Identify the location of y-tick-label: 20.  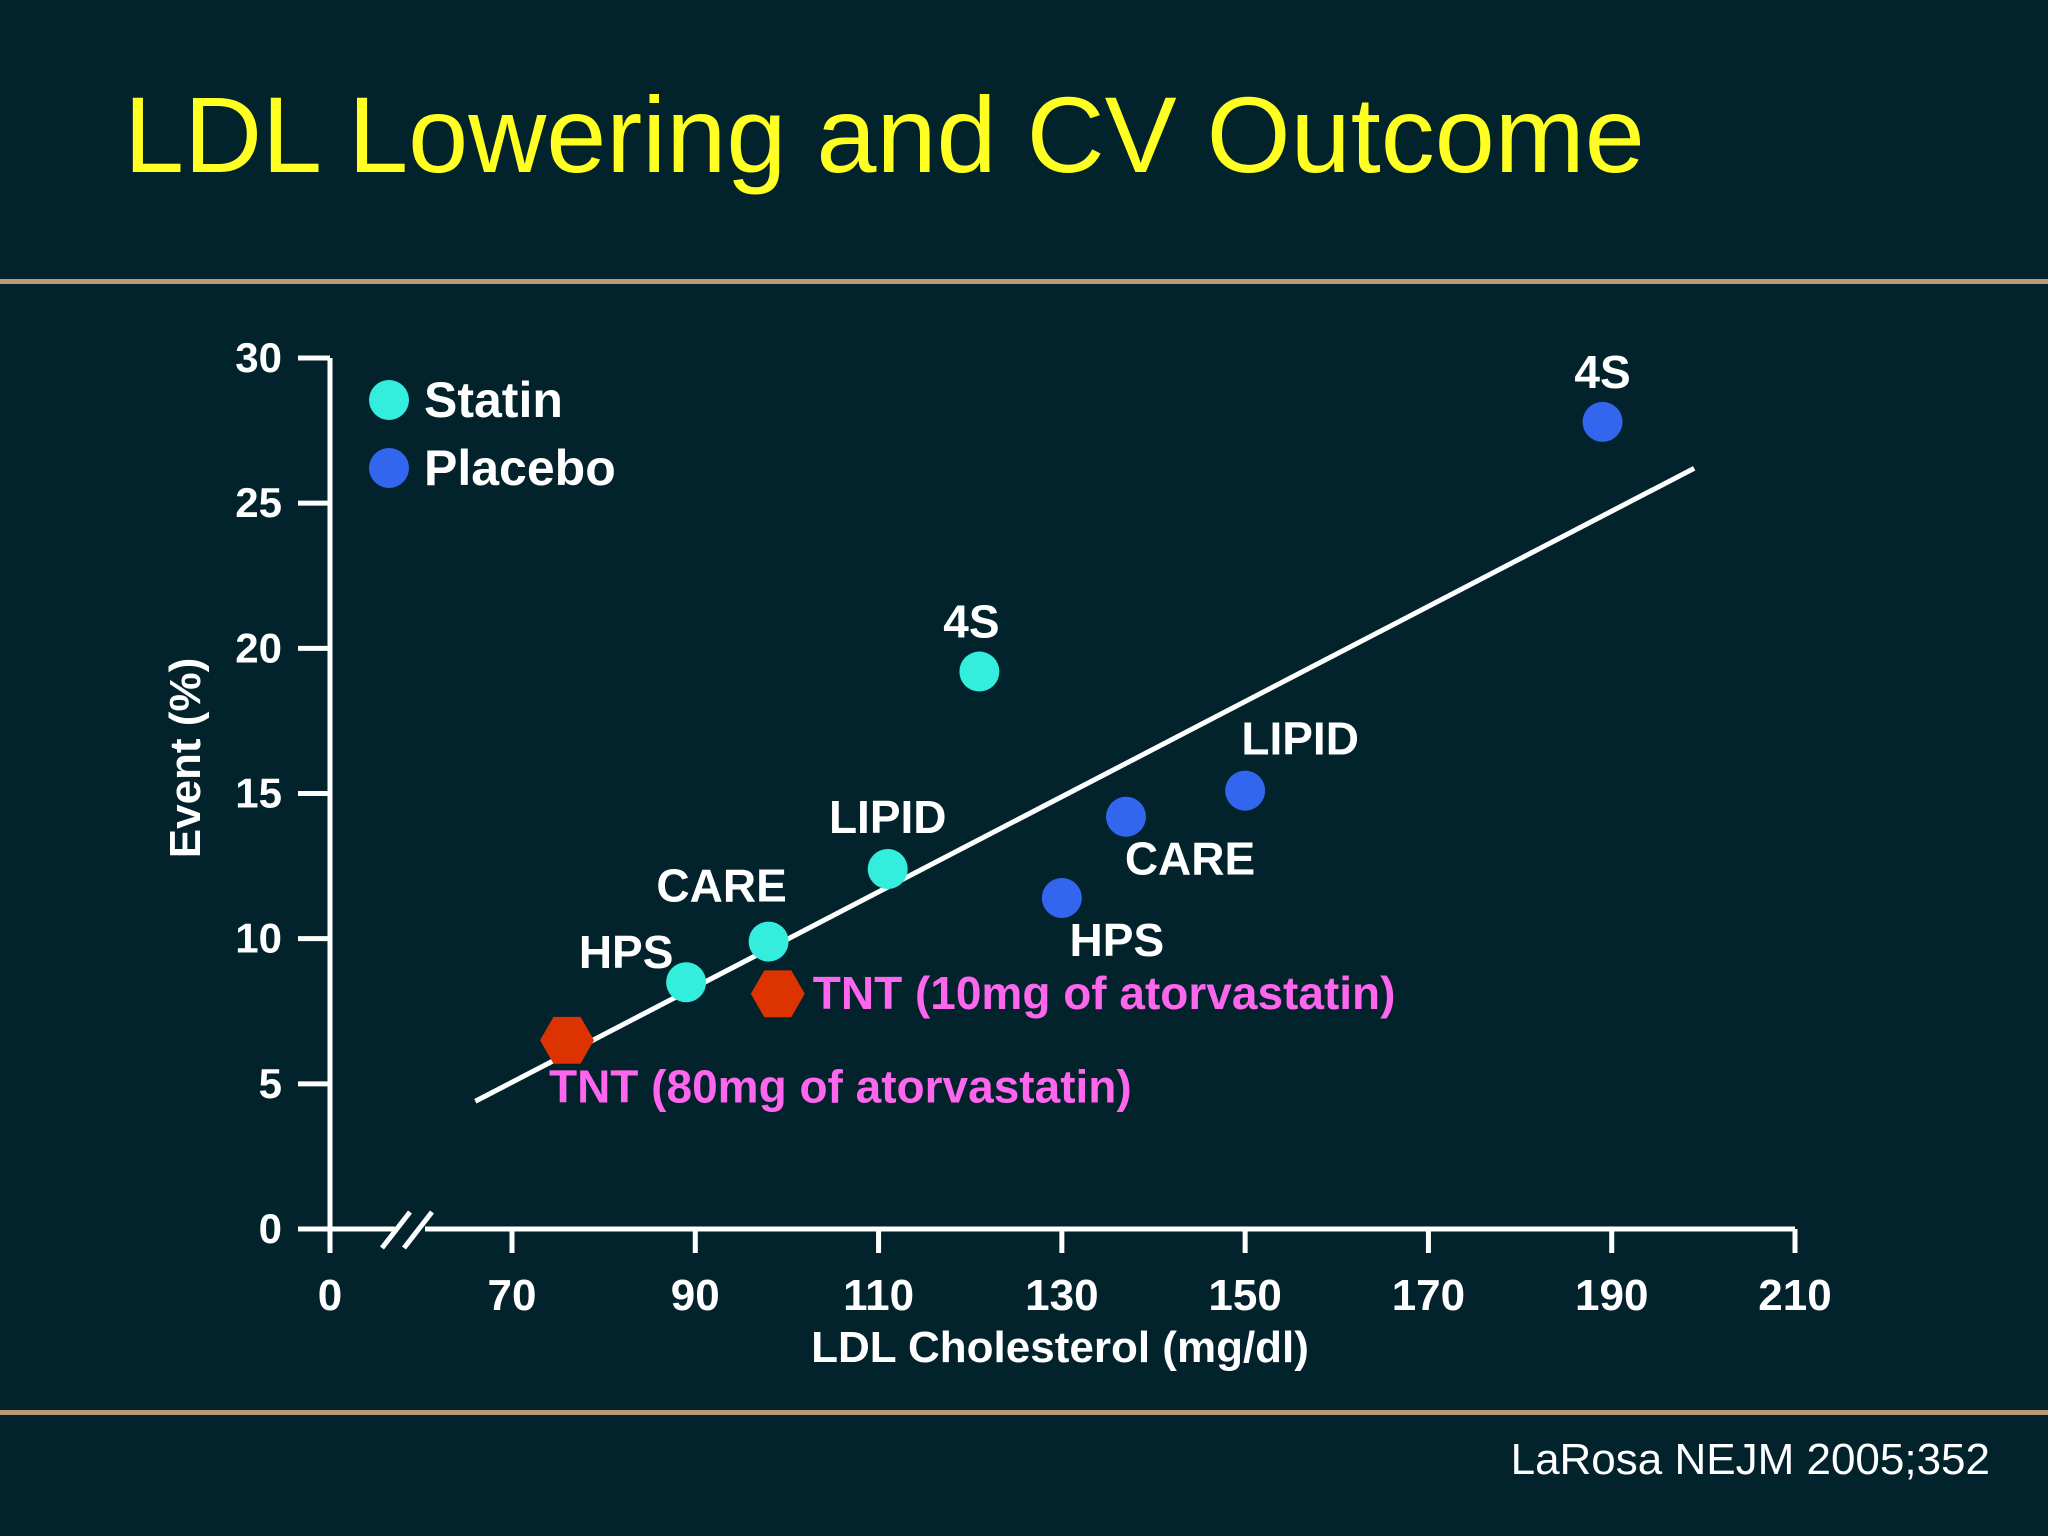
(258, 647).